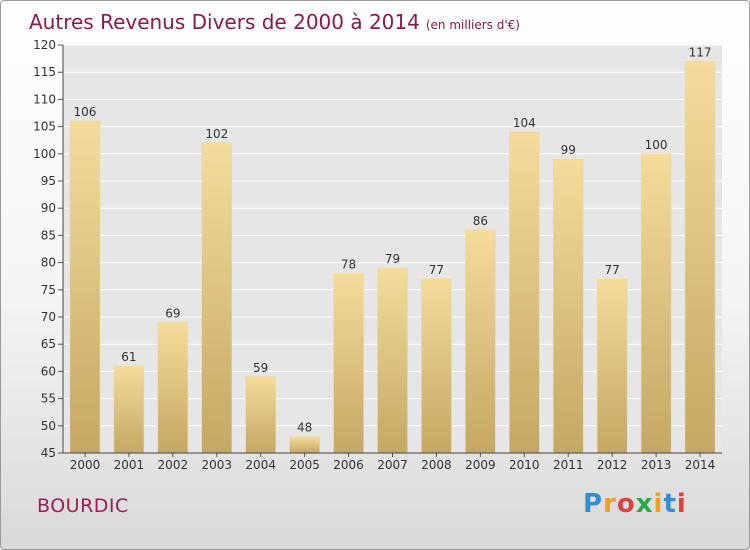 This screenshot has width=750, height=550. I want to click on data-label: 61, so click(128, 357).